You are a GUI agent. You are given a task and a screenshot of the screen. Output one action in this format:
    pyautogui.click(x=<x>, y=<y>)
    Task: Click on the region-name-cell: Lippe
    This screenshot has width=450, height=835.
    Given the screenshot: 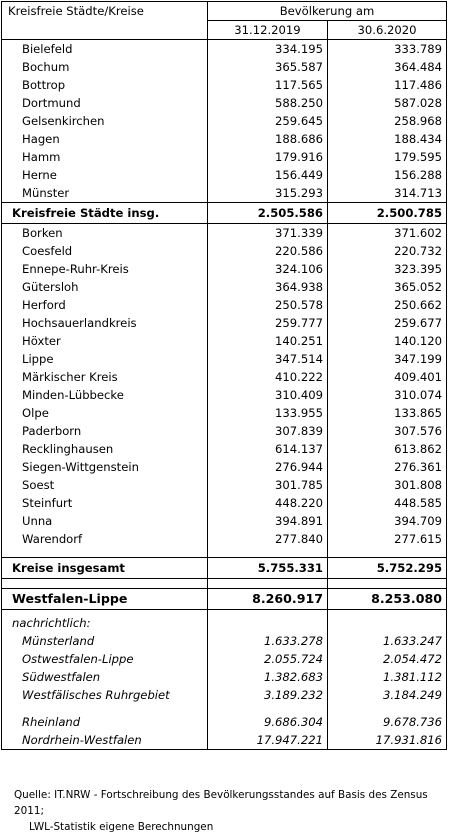 What is the action you would take?
    pyautogui.click(x=104, y=359)
    